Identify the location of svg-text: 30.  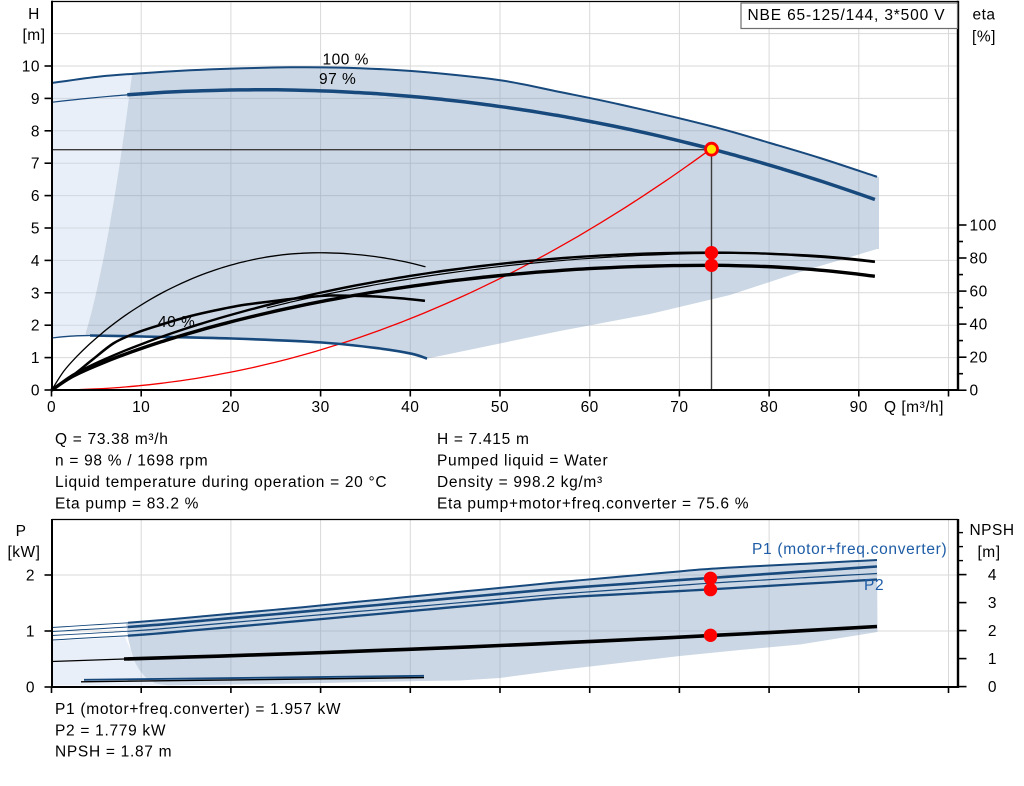
(320, 407).